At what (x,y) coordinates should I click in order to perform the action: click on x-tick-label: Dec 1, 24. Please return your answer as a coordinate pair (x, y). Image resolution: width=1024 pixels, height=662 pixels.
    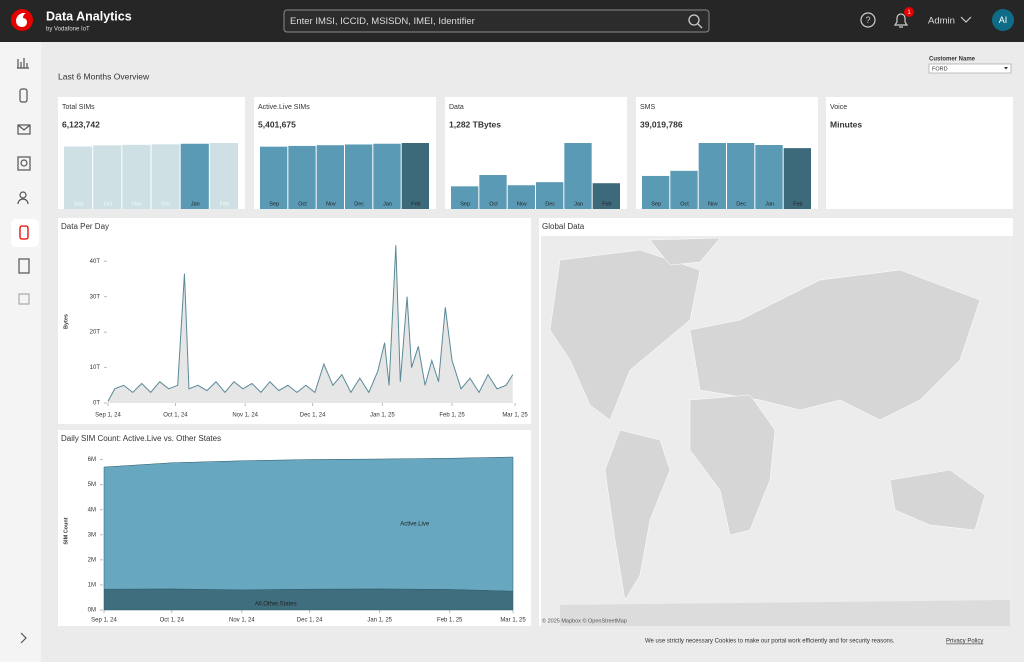
    Looking at the image, I should click on (310, 621).